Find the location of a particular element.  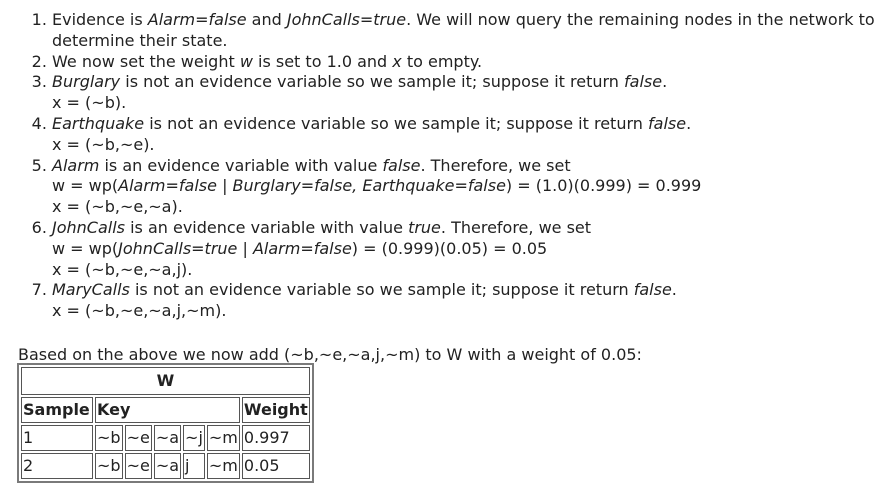

text-run: Evidence is is located at coordinates (100, 19).